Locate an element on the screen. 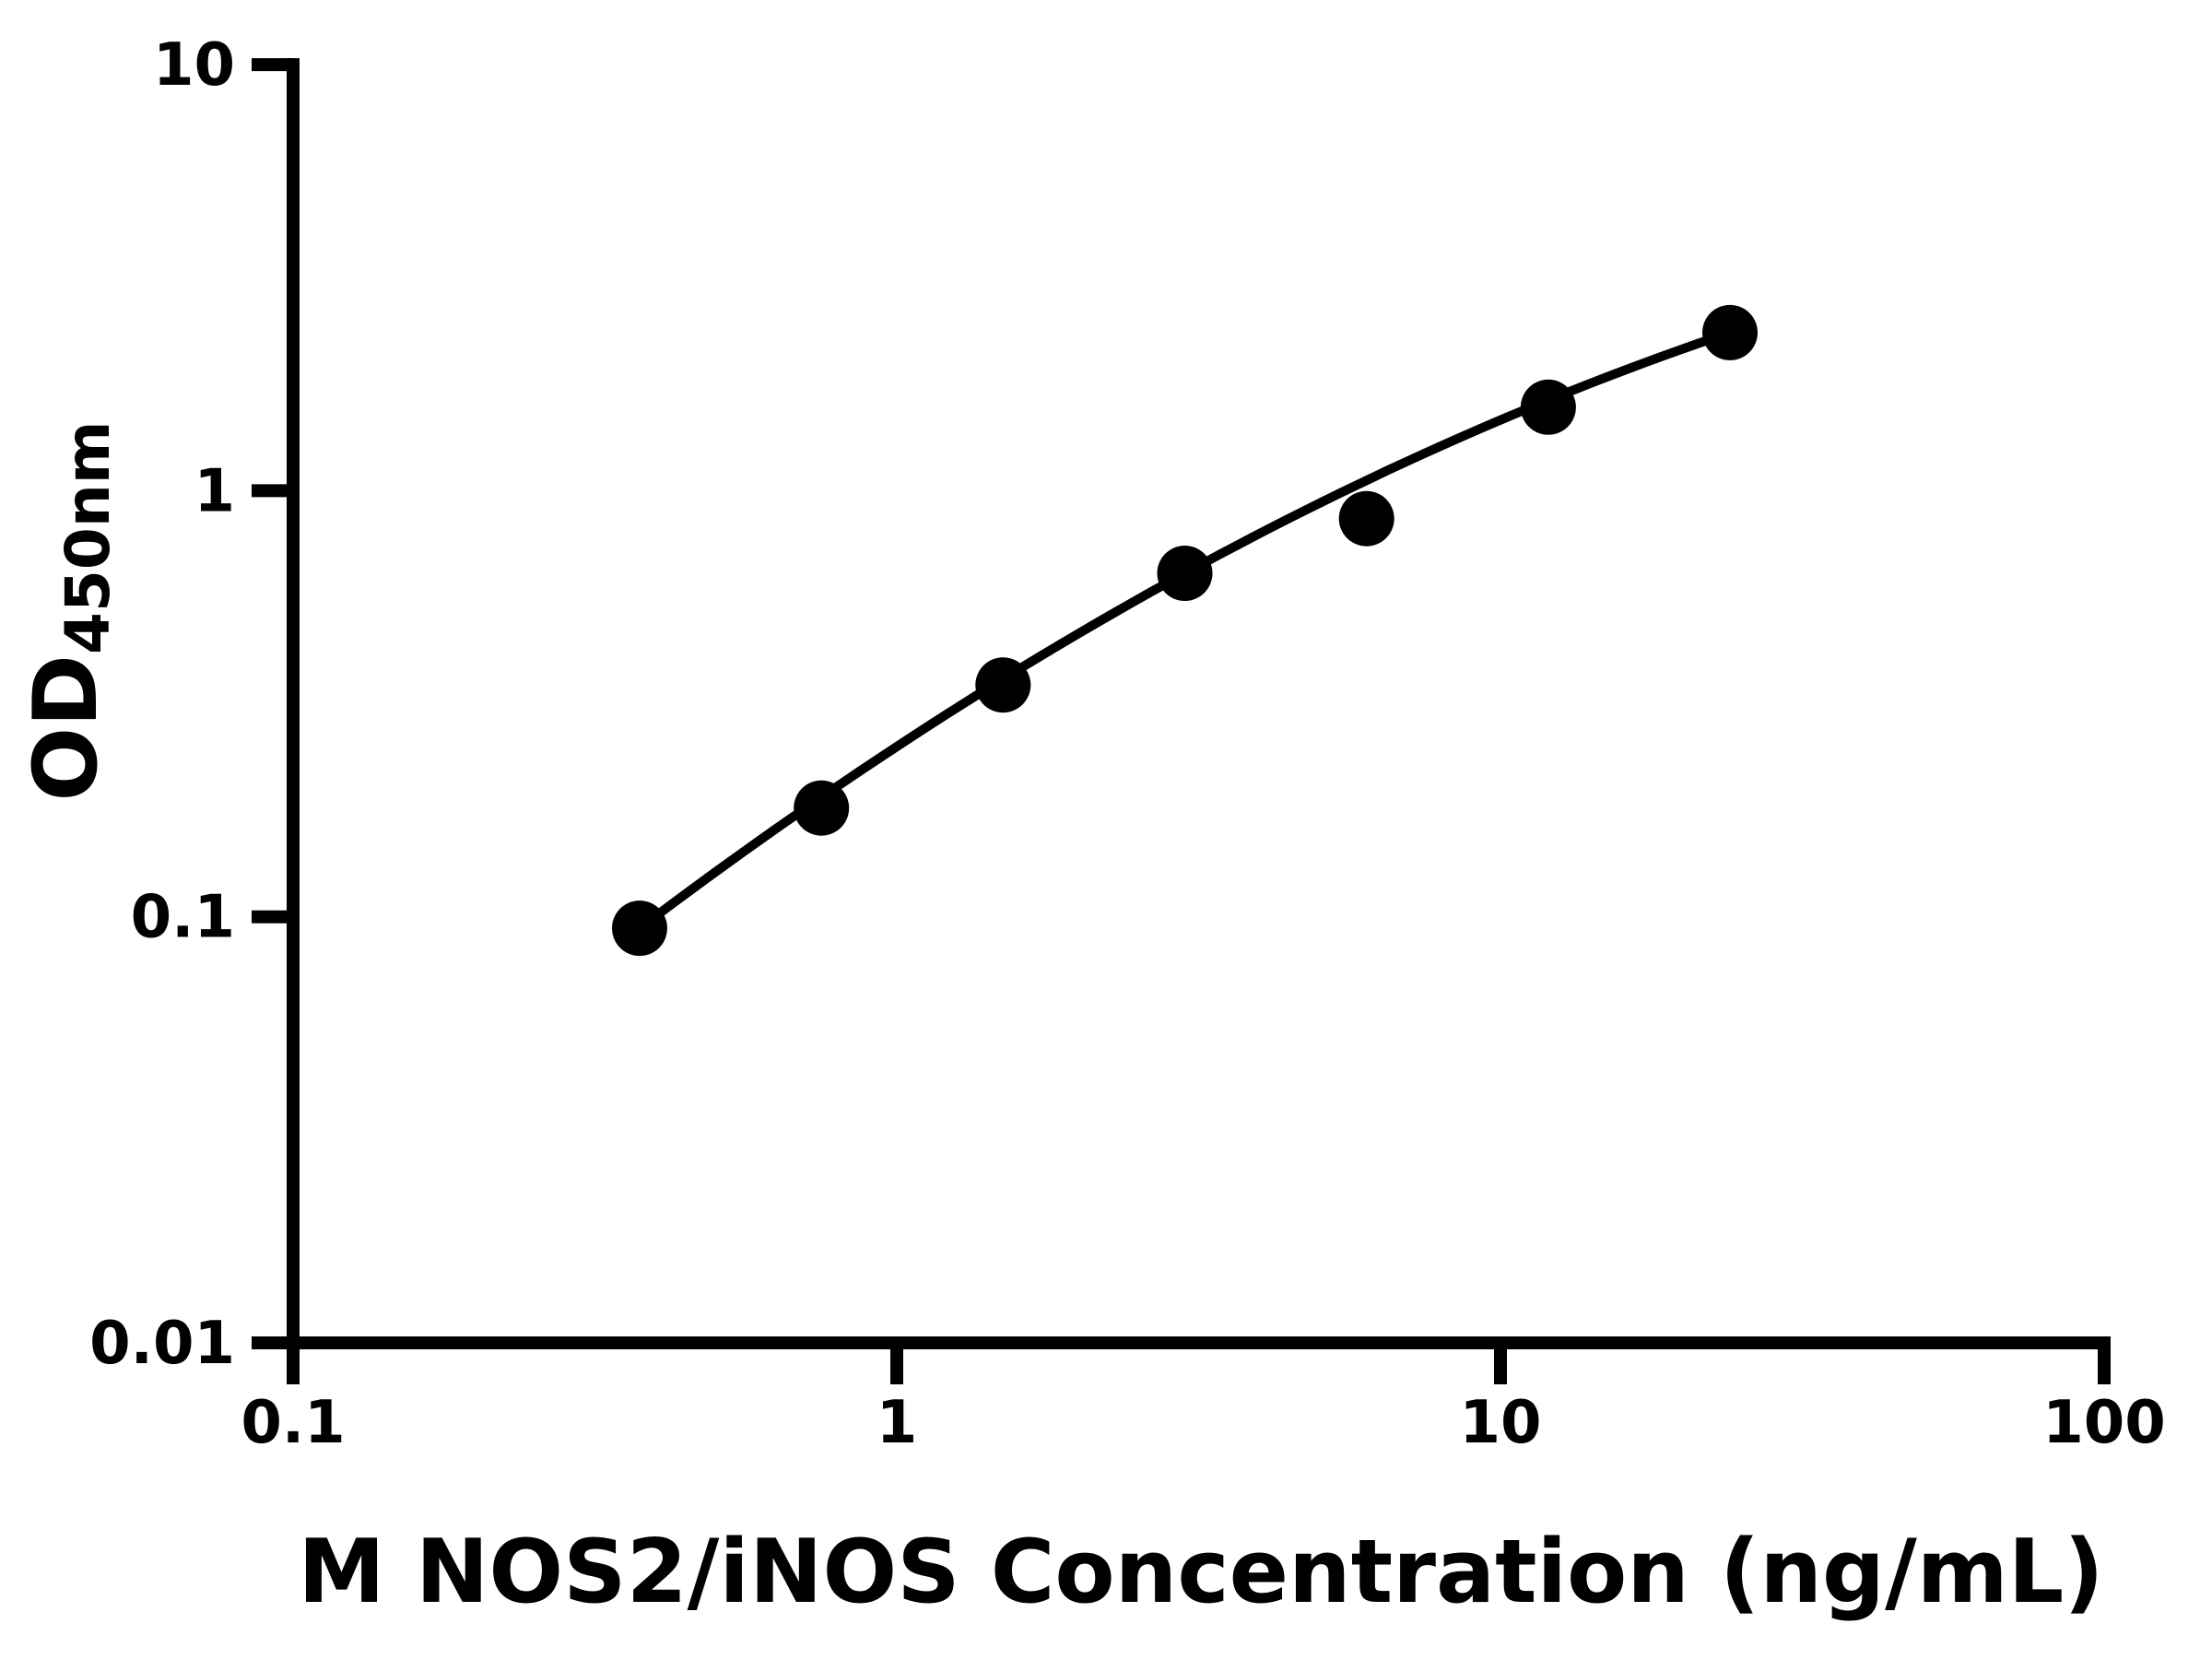 The height and width of the screenshot is (1659, 2212). x-tick-label: 10 is located at coordinates (1500, 1423).